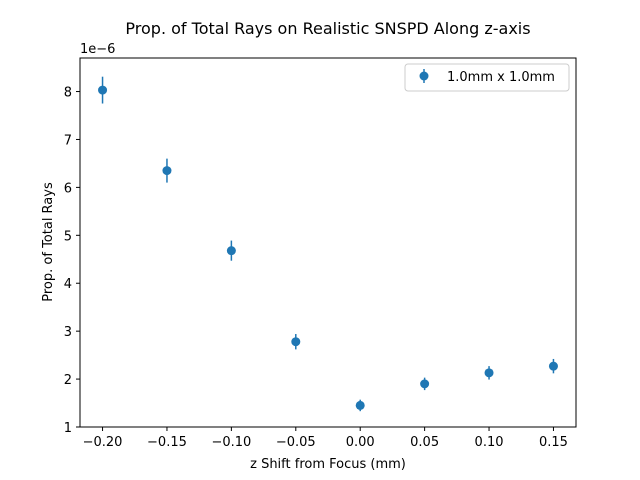  What do you see at coordinates (68, 140) in the screenshot?
I see `y-tick-label: 7` at bounding box center [68, 140].